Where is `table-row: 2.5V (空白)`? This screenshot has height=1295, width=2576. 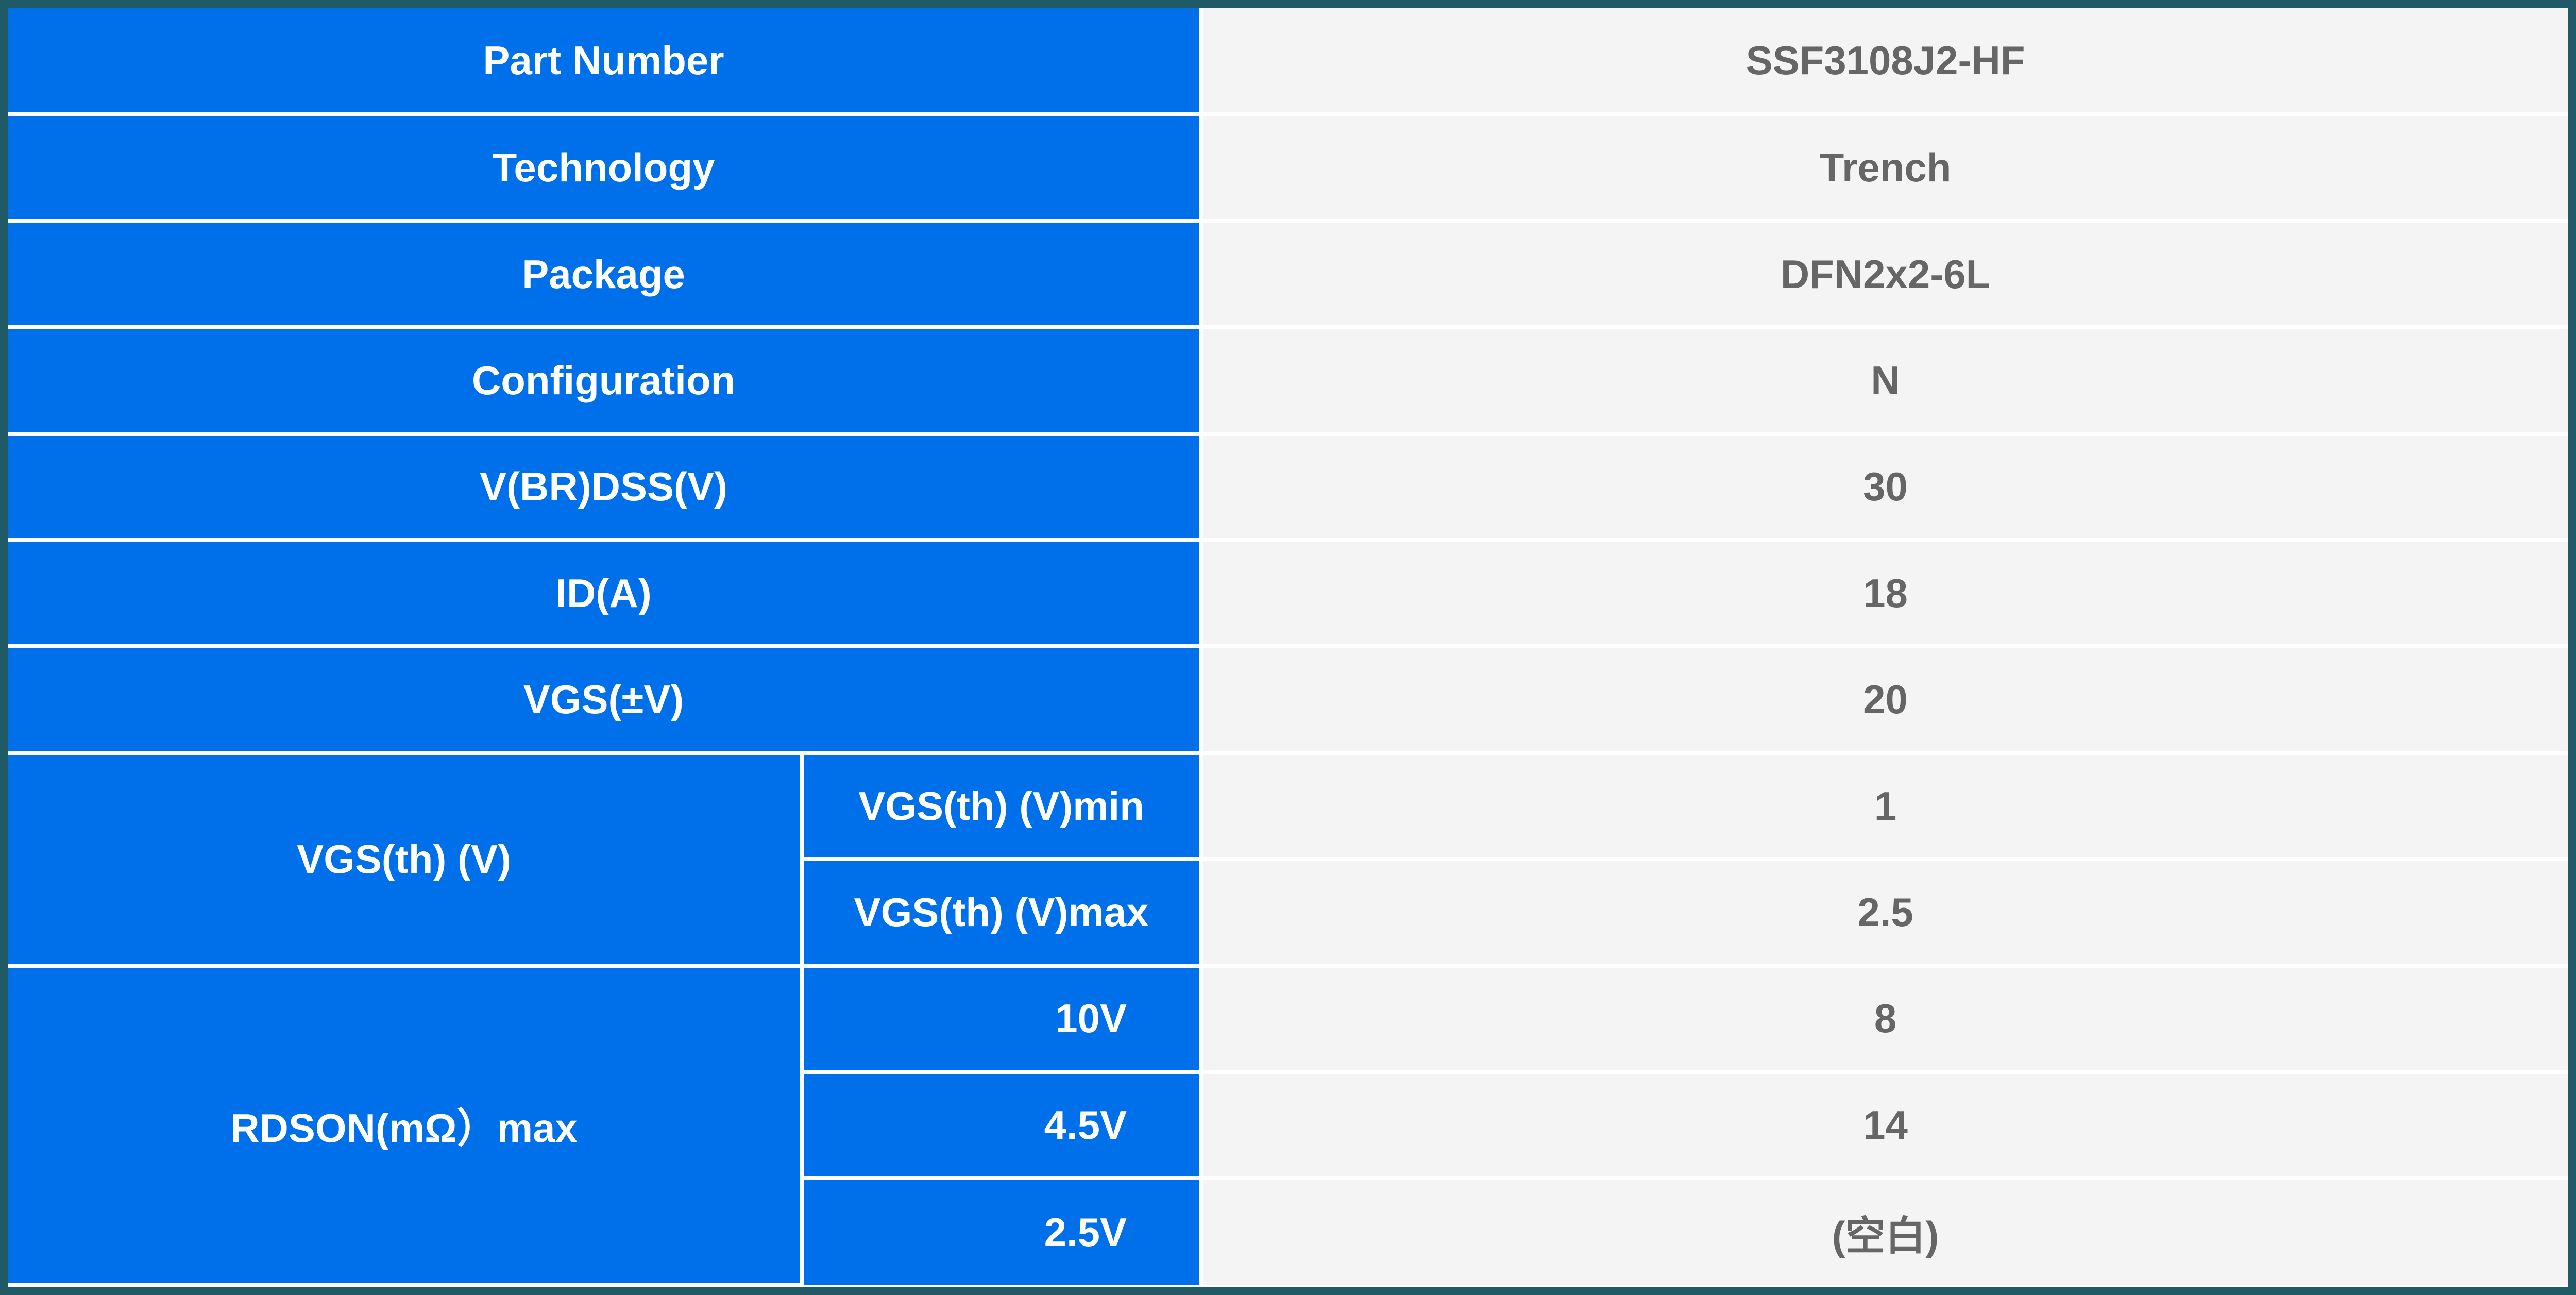
table-row: 2.5V (空白) is located at coordinates (1288, 1230).